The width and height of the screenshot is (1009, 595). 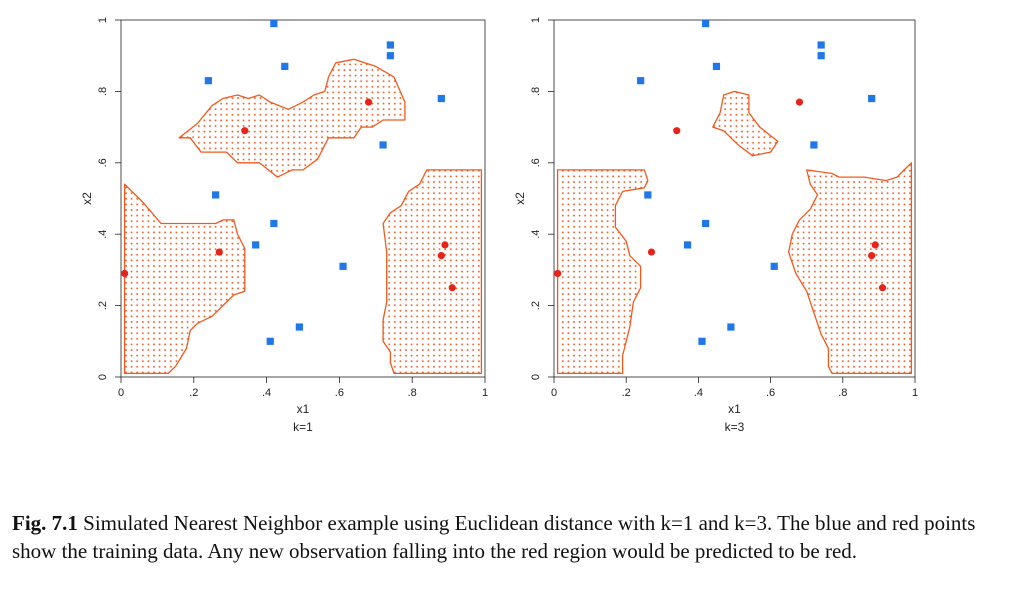 What do you see at coordinates (45, 523) in the screenshot?
I see `caption-label: Fig. 7.1` at bounding box center [45, 523].